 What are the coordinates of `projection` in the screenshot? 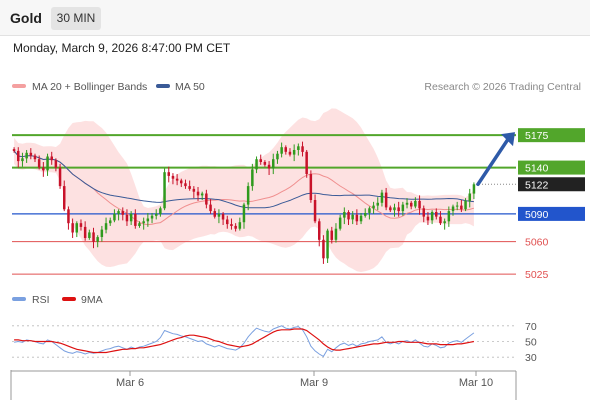 It's located at (495, 159).